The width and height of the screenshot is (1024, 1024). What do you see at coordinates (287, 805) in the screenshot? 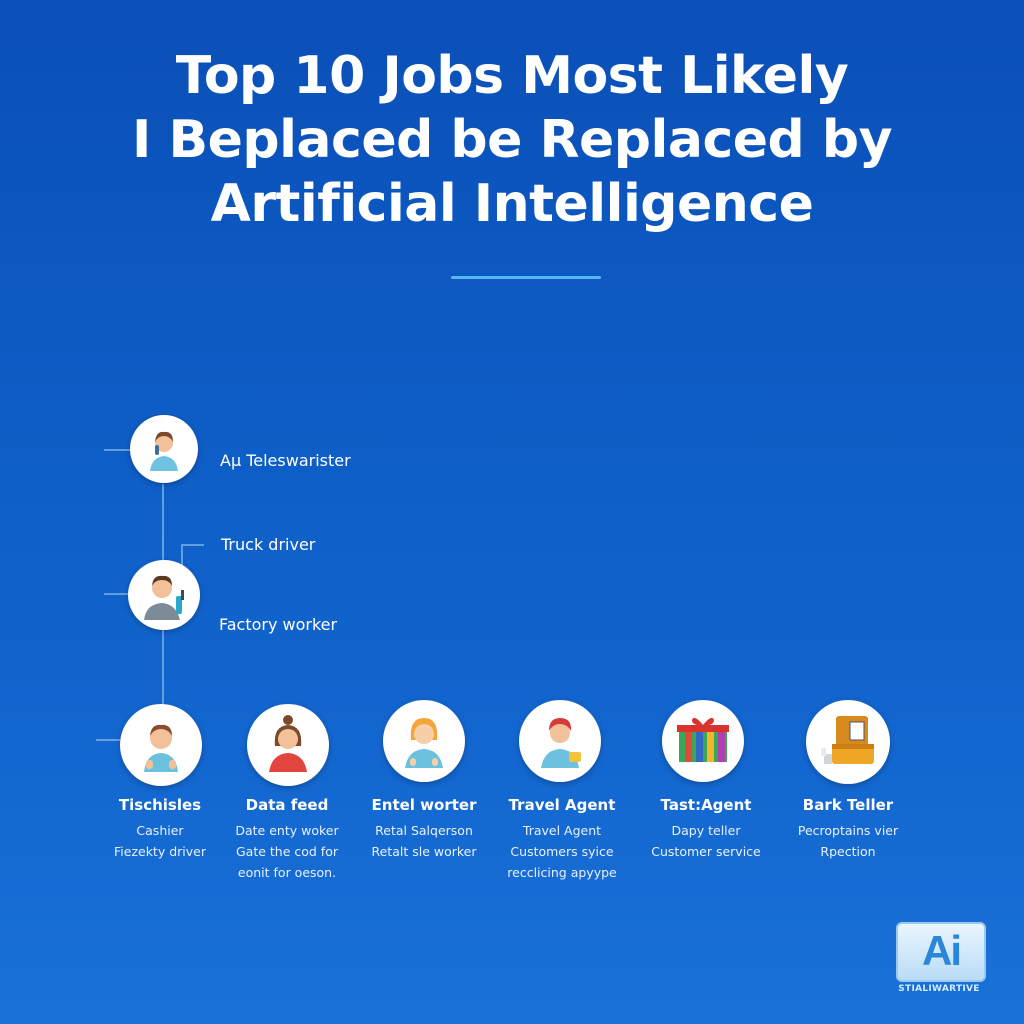
I see `job-column-title: Data feed` at bounding box center [287, 805].